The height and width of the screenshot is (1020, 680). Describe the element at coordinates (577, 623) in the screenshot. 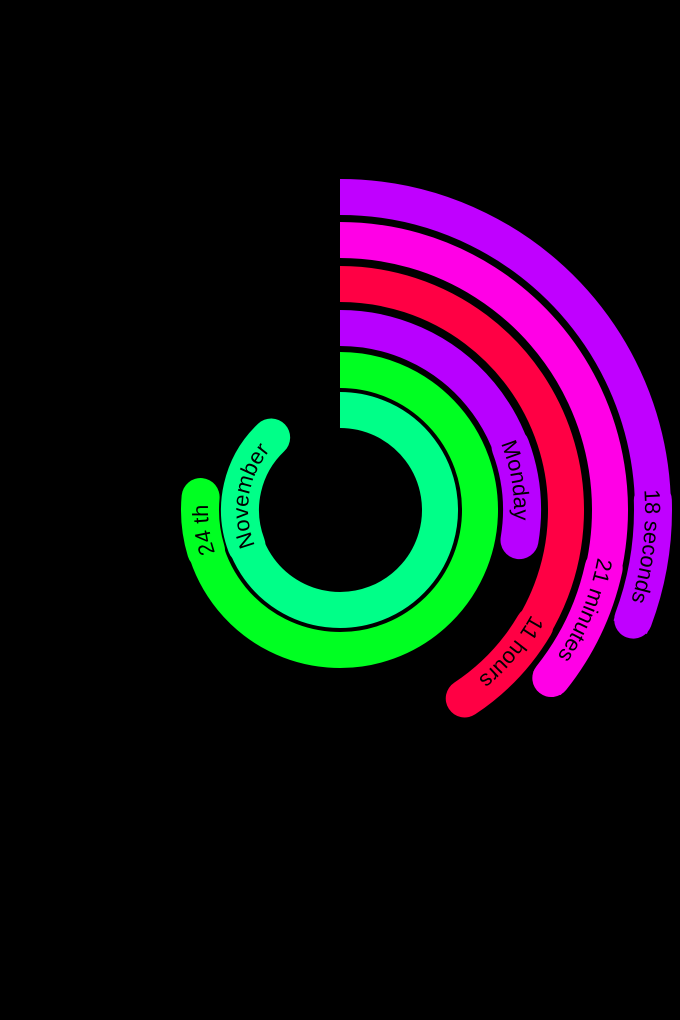

I see `ring-minute-label-tab` at that location.